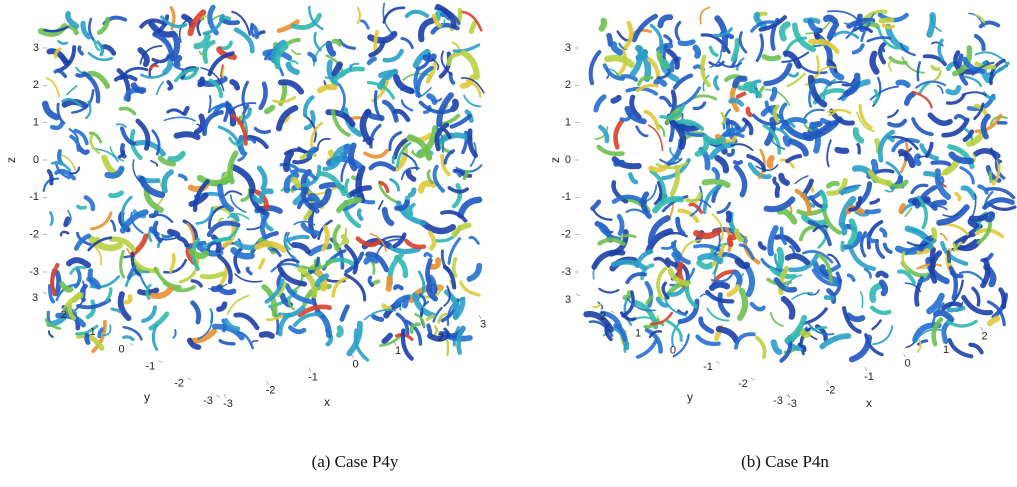 This screenshot has height=487, width=1017. What do you see at coordinates (179, 384) in the screenshot?
I see `y-tick-label: -2` at bounding box center [179, 384].